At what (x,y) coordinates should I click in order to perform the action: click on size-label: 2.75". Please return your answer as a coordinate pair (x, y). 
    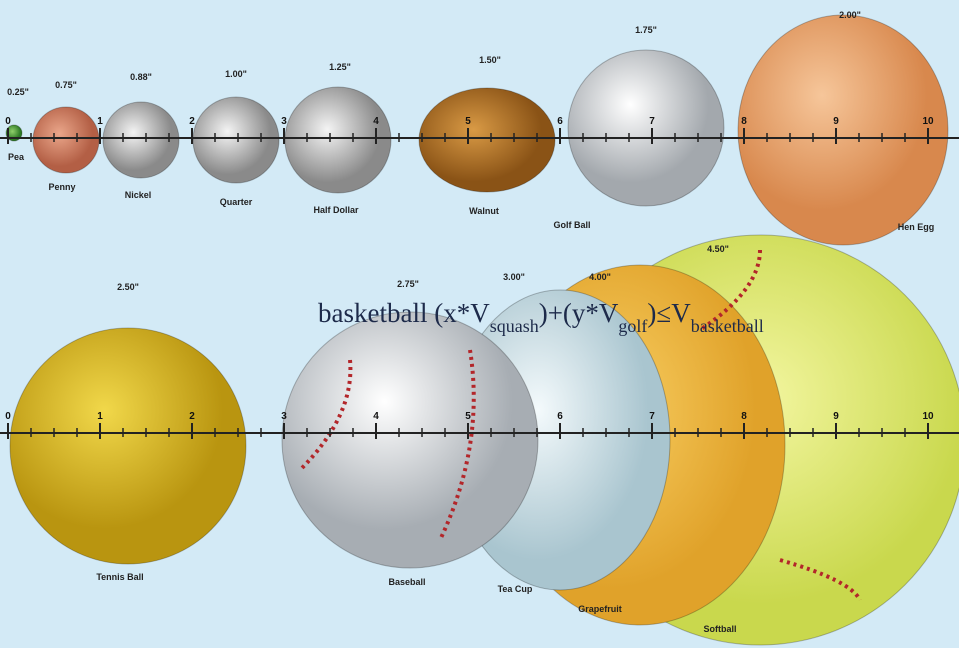
    Looking at the image, I should click on (408, 284).